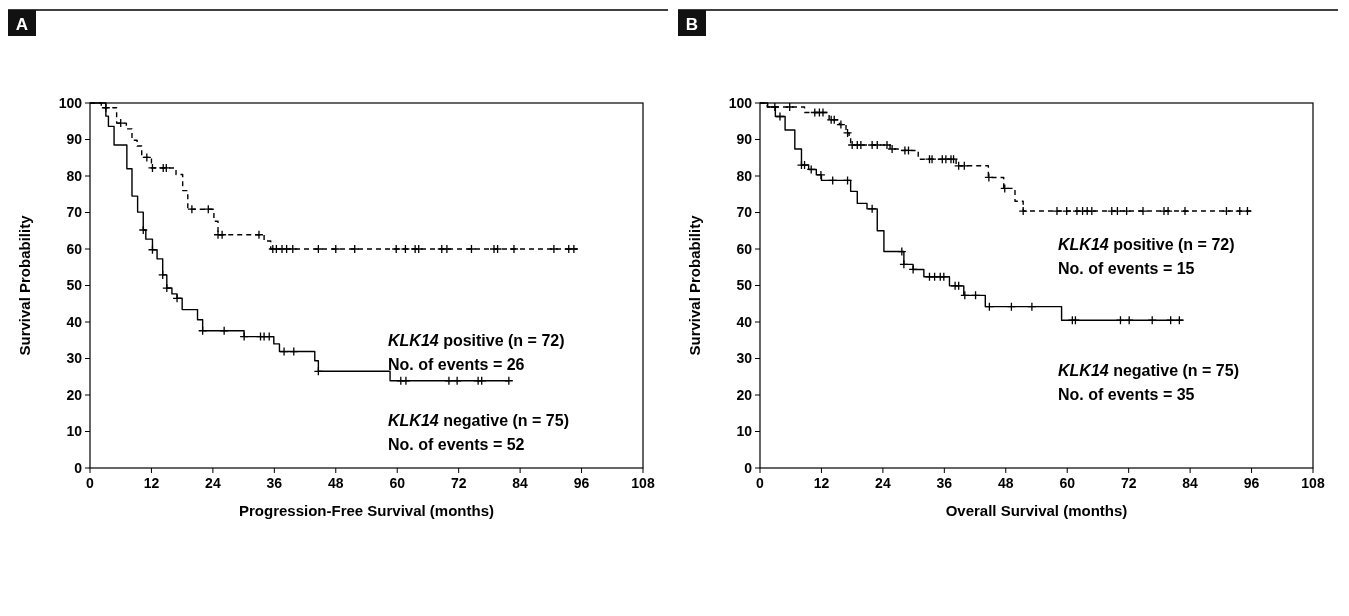  I want to click on annotation: No. of events = 35, so click(1126, 394).